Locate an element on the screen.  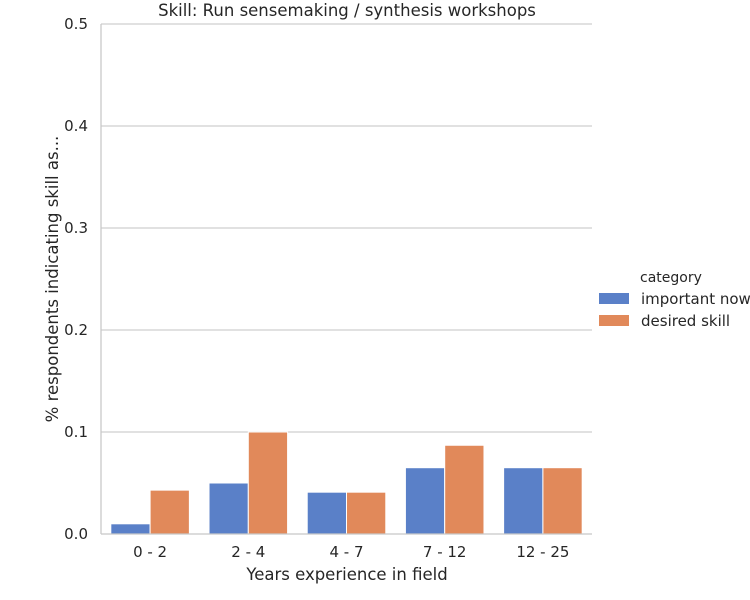
y-tick-label: 0.2 is located at coordinates (76, 330).